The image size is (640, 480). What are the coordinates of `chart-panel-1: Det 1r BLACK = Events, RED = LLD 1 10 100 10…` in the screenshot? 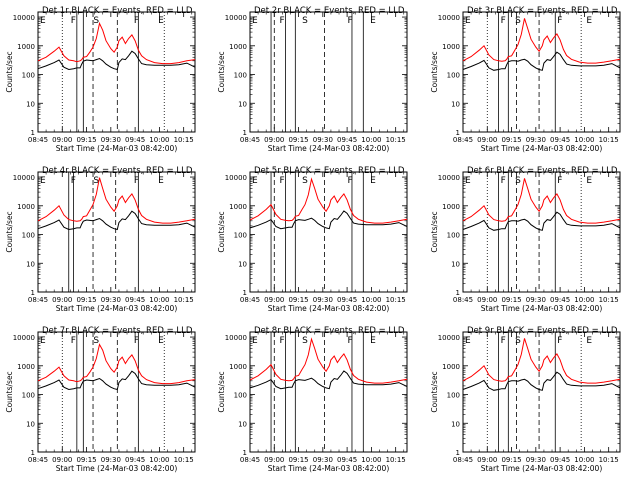 It's located at (100, 79).